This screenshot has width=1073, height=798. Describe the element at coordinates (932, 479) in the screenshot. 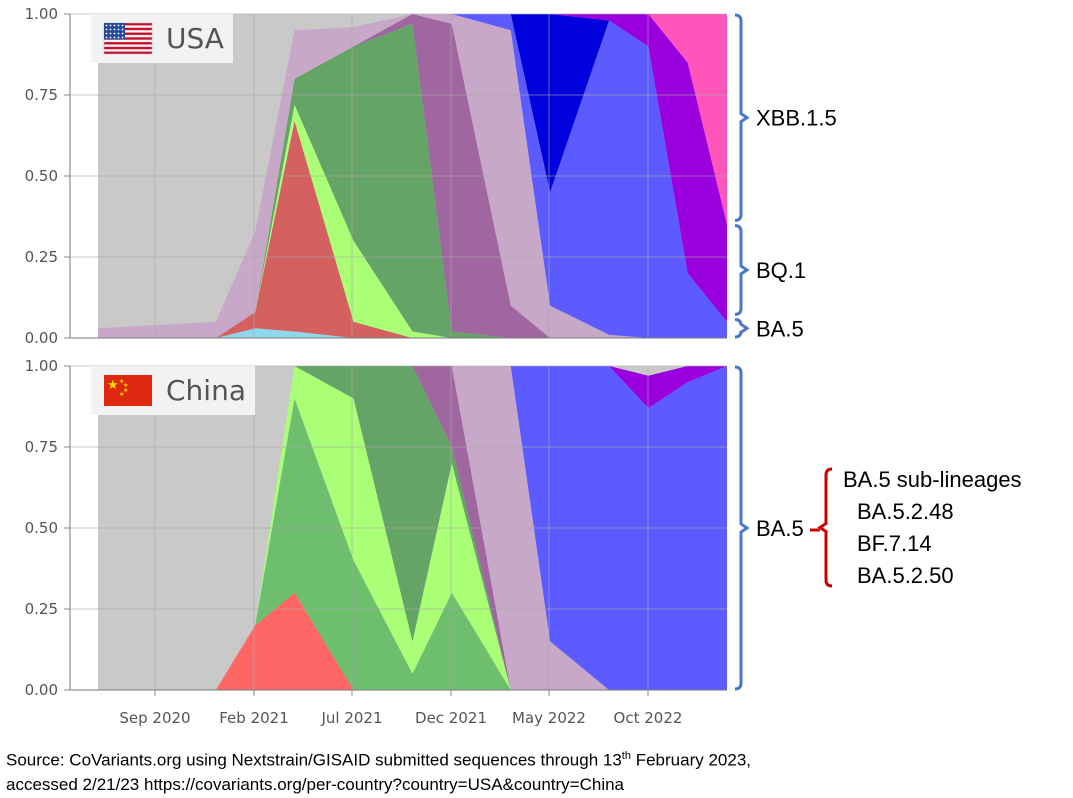

I see `sublineage-title: BA.5 sub-lineages` at that location.